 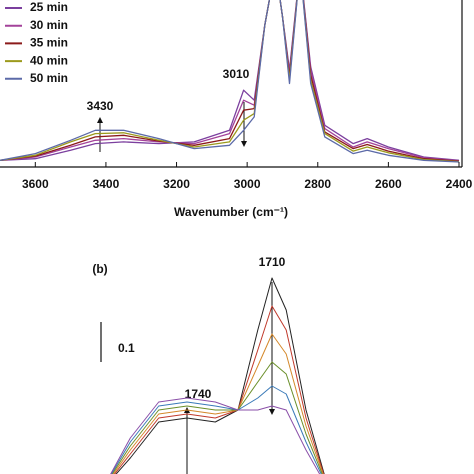 I want to click on x-tick-label: 3400, so click(x=106, y=184).